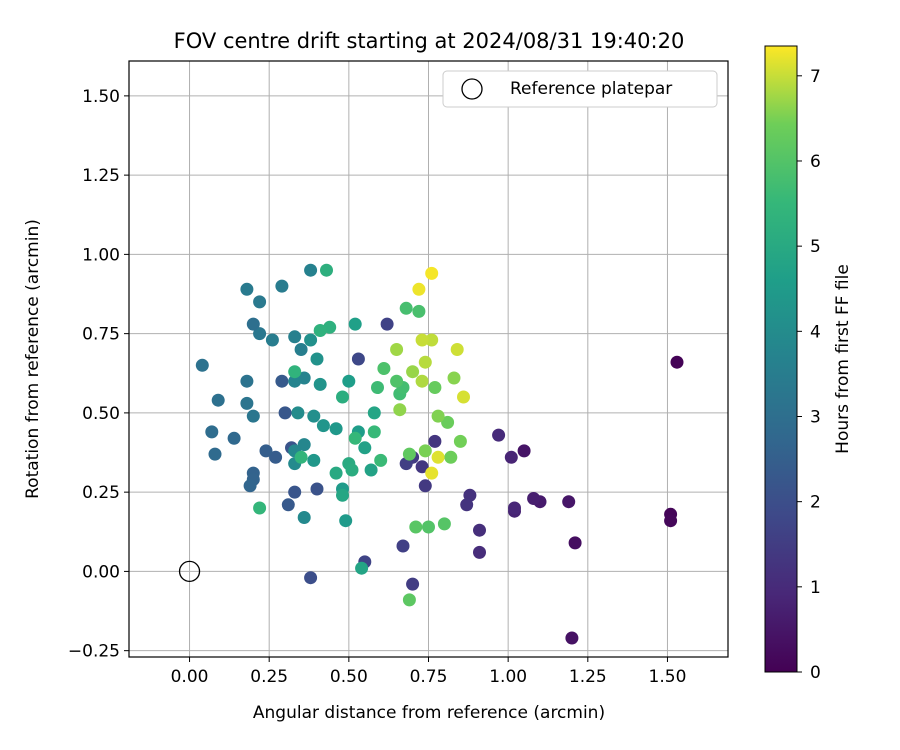 The width and height of the screenshot is (900, 750). What do you see at coordinates (101, 493) in the screenshot?
I see `y-tick-label: 0.25` at bounding box center [101, 493].